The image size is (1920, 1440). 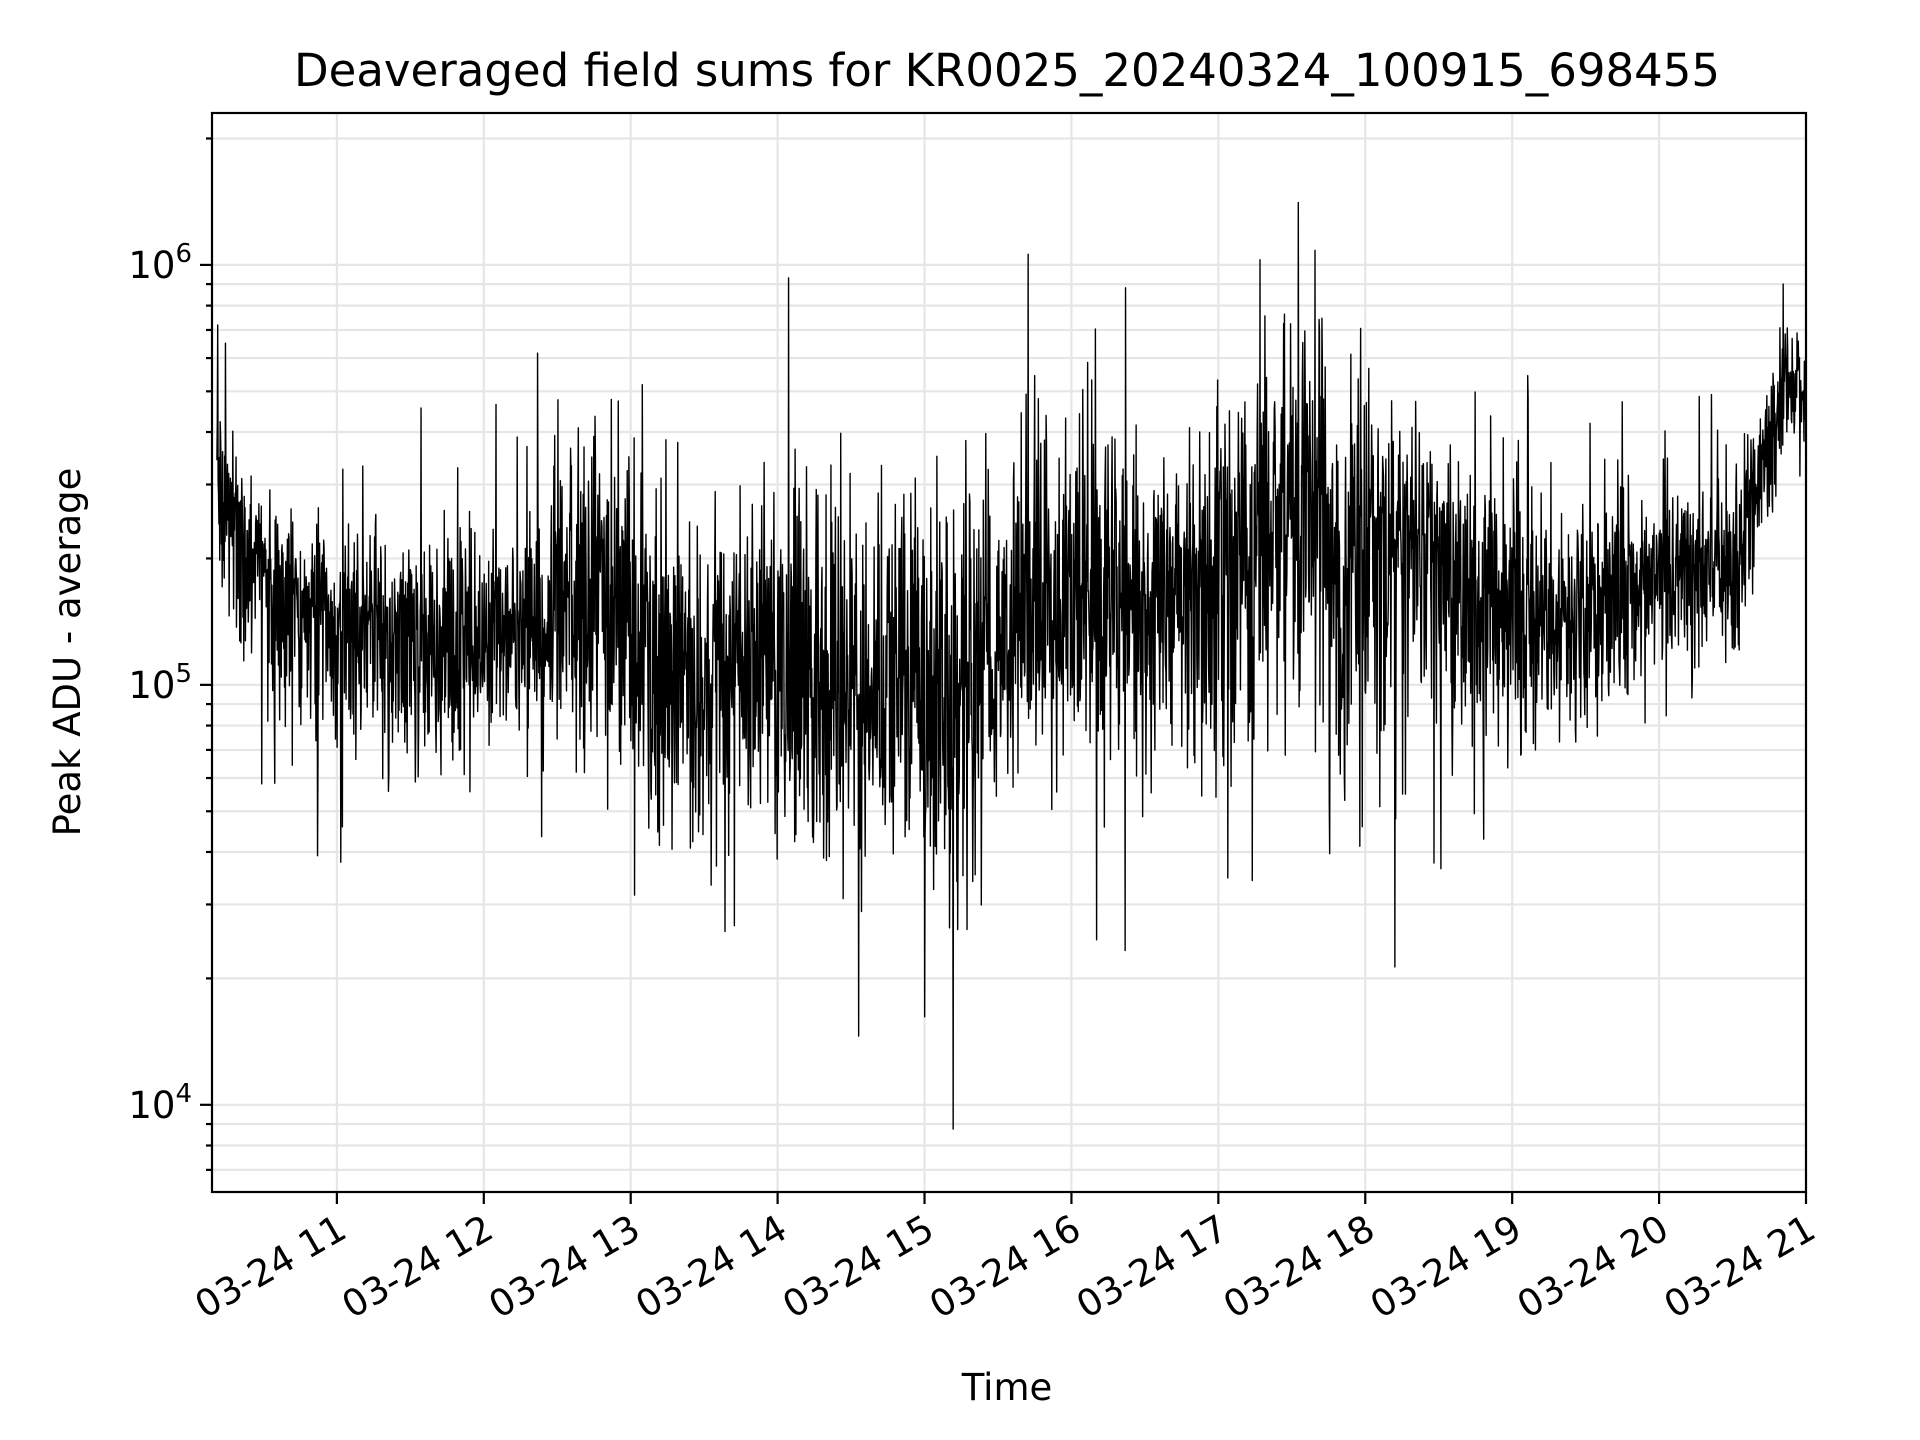 I want to click on x-tick-label: 03-24 13, so click(x=565, y=1267).